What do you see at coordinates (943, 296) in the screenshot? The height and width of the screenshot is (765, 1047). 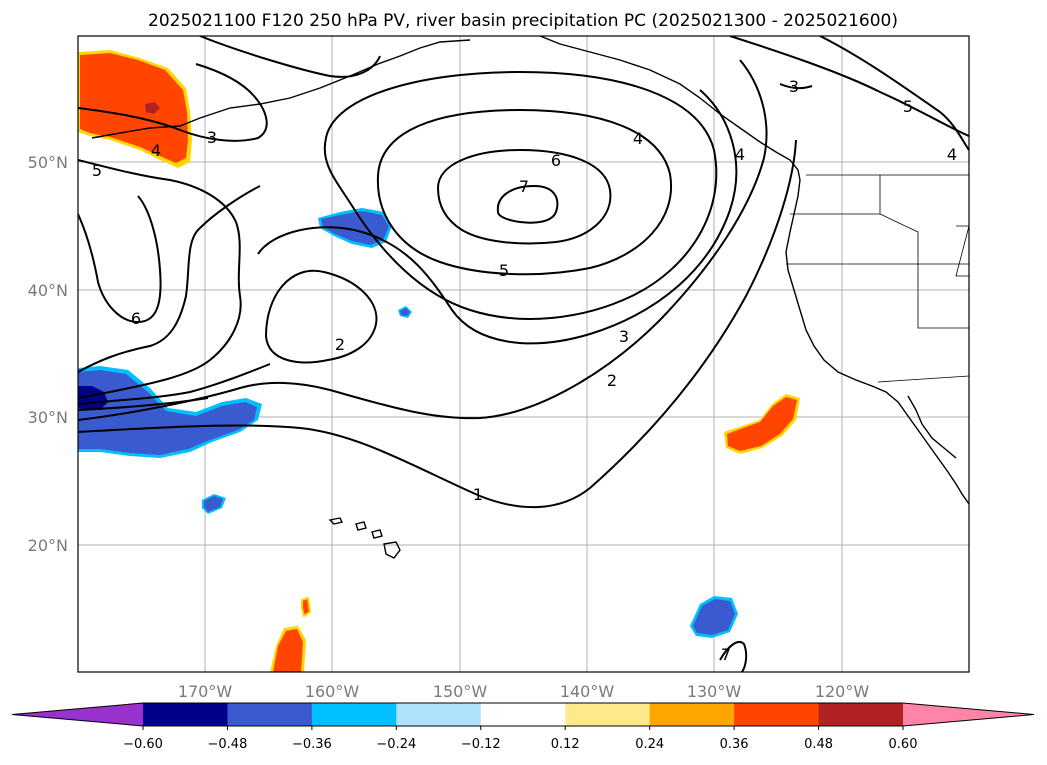 I see `nevada-border` at bounding box center [943, 296].